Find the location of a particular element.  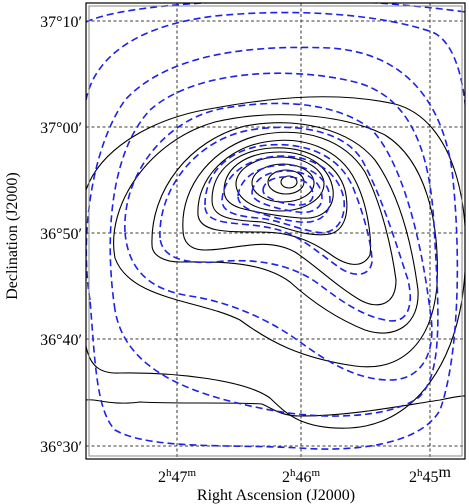

x-axis-title: Right Ascension (J2000) is located at coordinates (276, 495).